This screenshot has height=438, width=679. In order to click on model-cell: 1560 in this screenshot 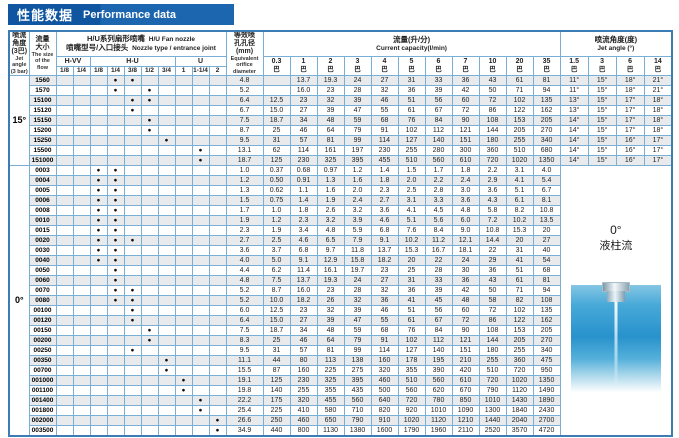, I will do `click(42, 81)`.